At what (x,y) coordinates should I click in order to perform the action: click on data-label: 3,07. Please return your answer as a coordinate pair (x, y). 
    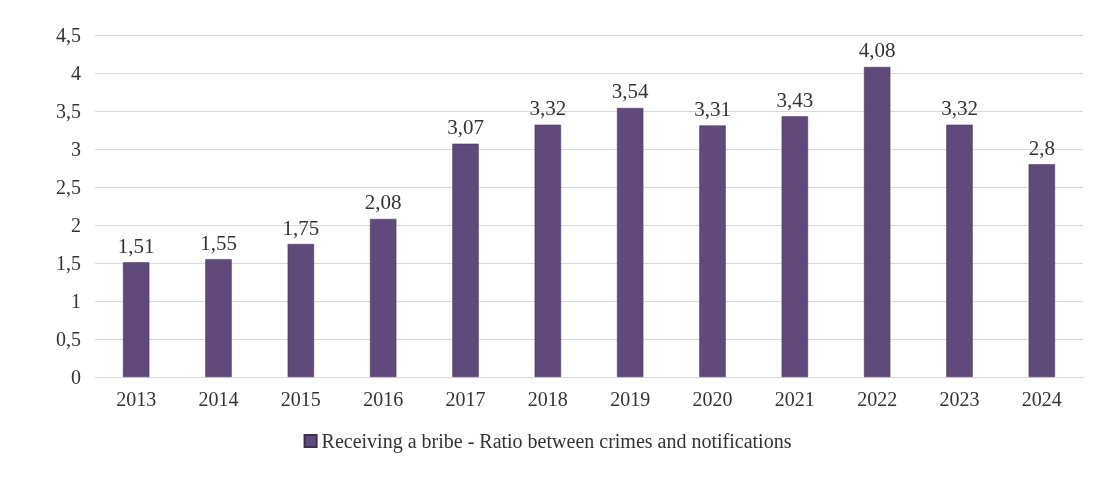
    Looking at the image, I should click on (465, 127).